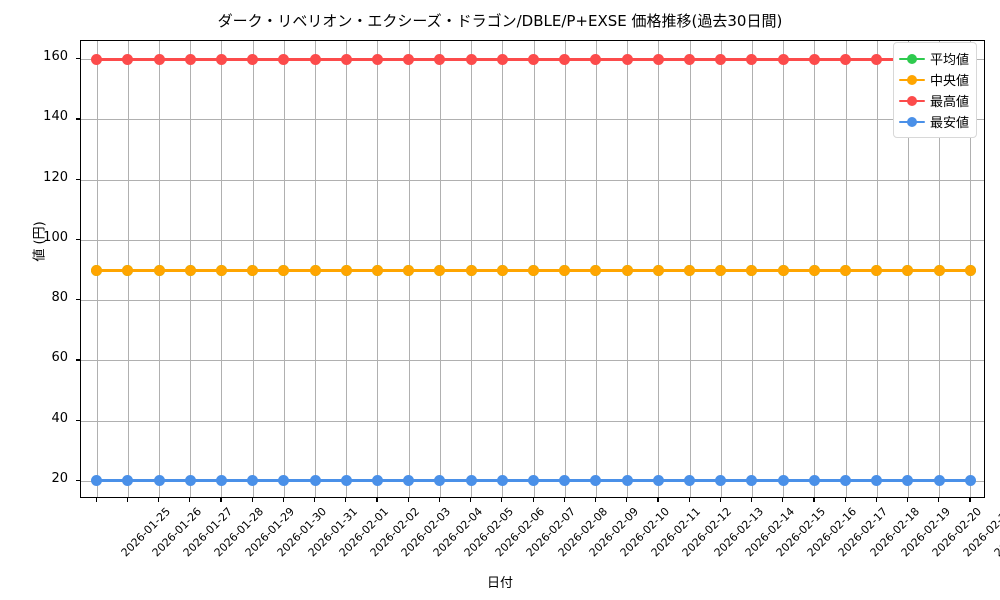  I want to click on x-axis-label: 日付, so click(499, 583).